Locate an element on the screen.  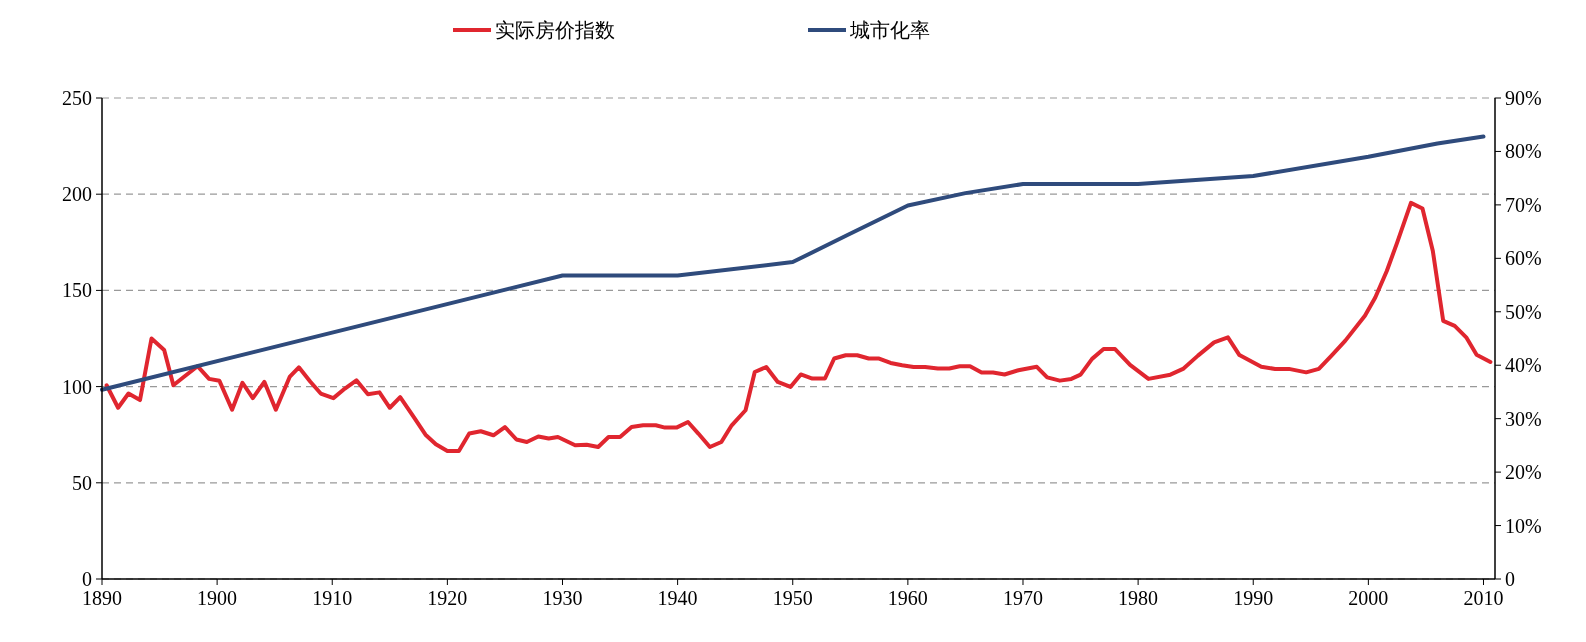
y-tick-label: 0 is located at coordinates (87, 579).